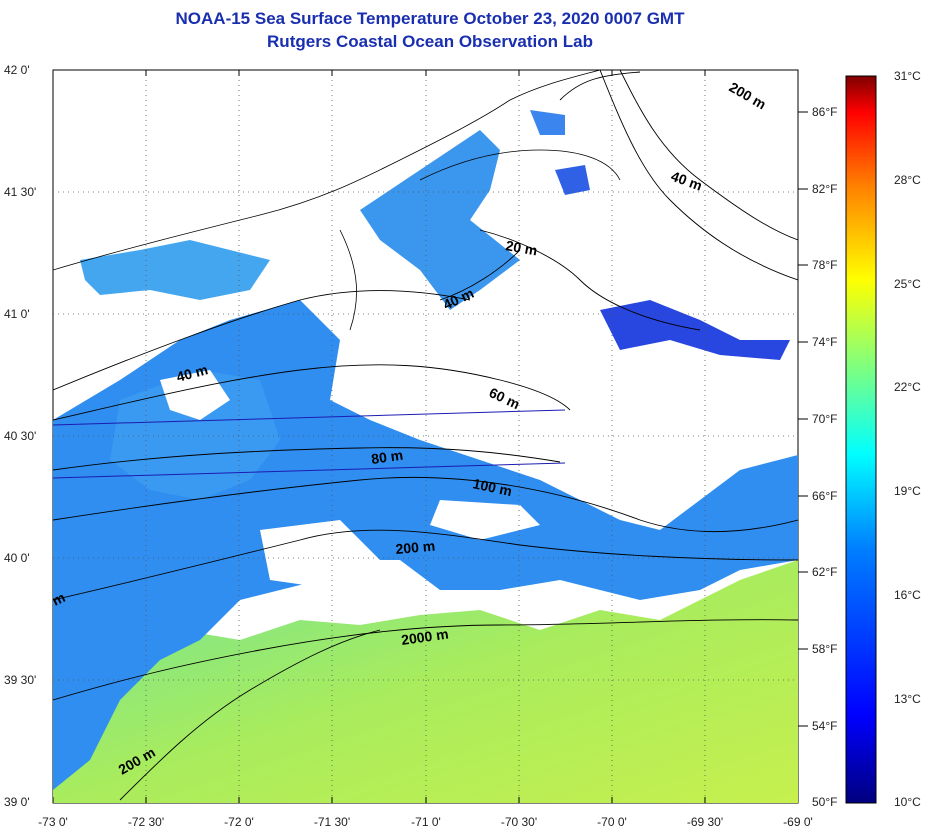 The image size is (936, 832). Describe the element at coordinates (824, 649) in the screenshot. I see `fahrenheit-label: 58°F` at that location.